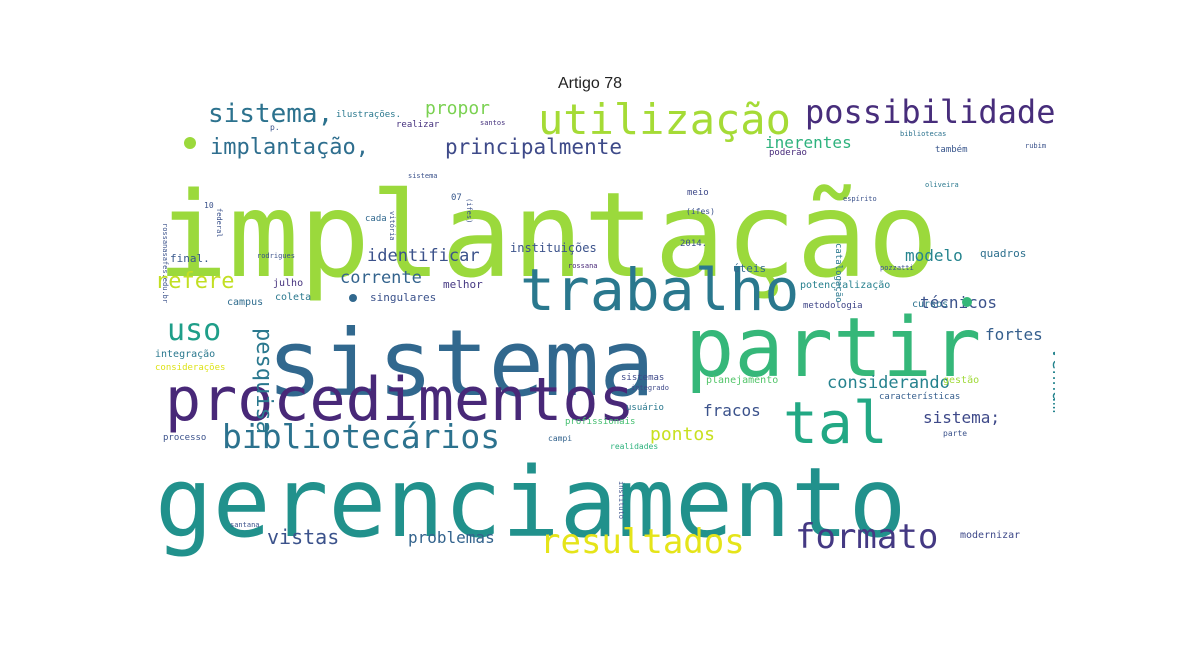 The width and height of the screenshot is (1180, 650). I want to click on word-52: profissionais, so click(600, 422).